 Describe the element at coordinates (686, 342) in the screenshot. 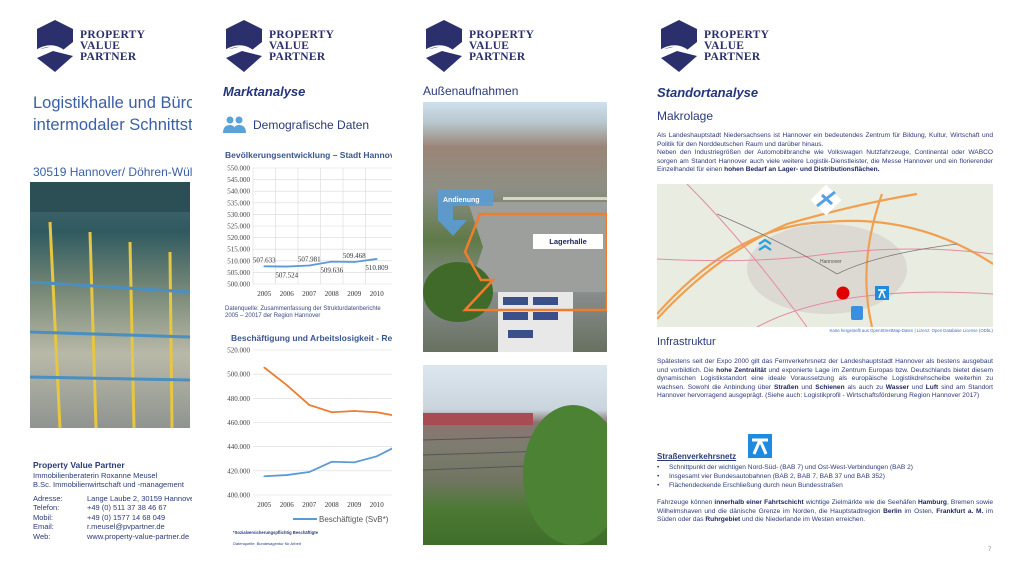

I see `infrastruktur-heading: Infrastruktur` at that location.